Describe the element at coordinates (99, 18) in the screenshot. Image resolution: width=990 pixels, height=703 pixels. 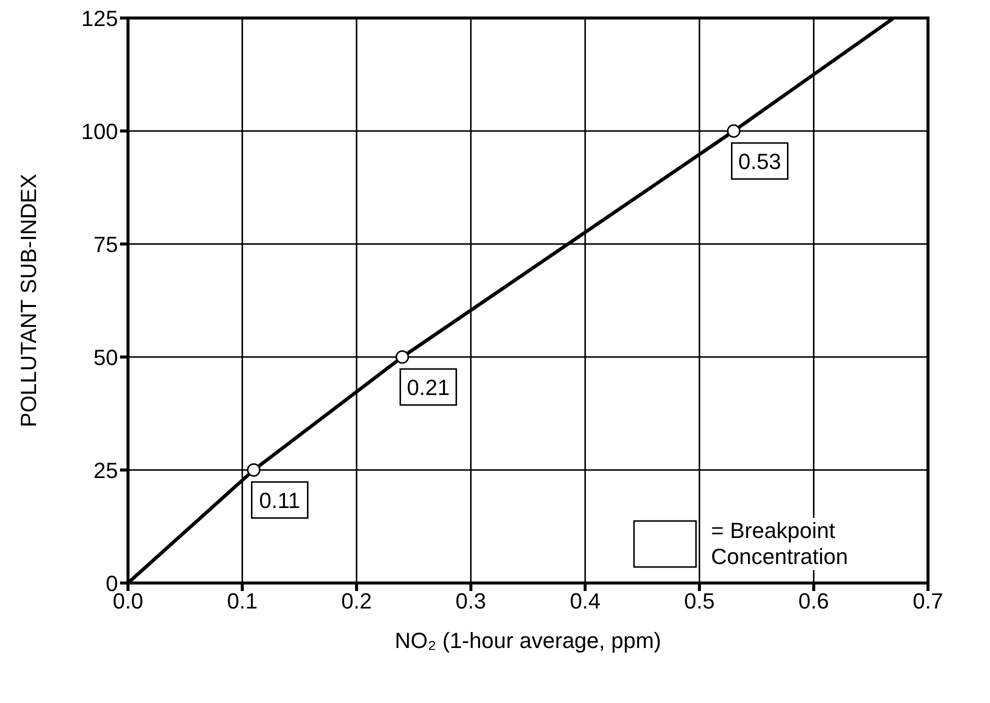
I see `y-tick-label: 125` at that location.